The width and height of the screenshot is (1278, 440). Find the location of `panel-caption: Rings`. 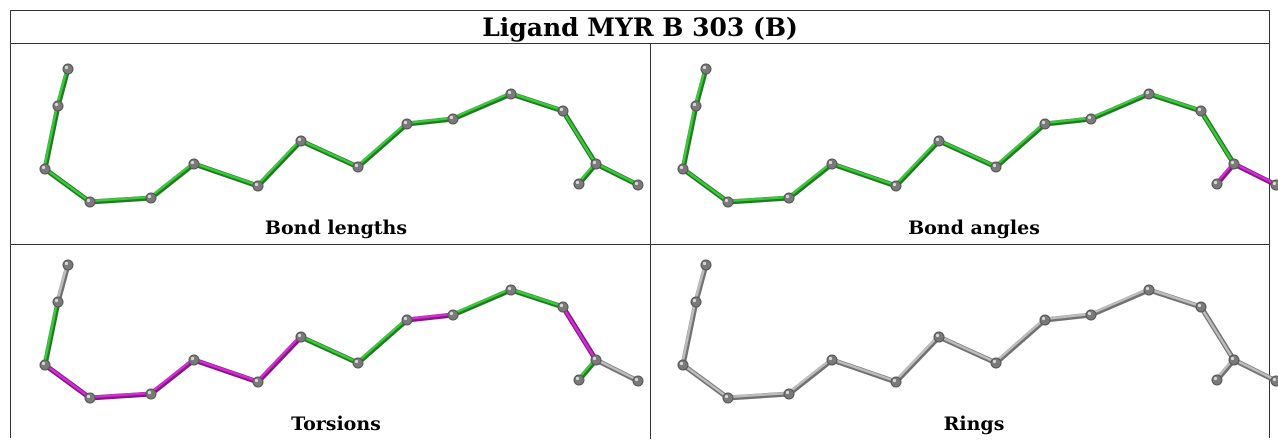

panel-caption: Rings is located at coordinates (974, 424).